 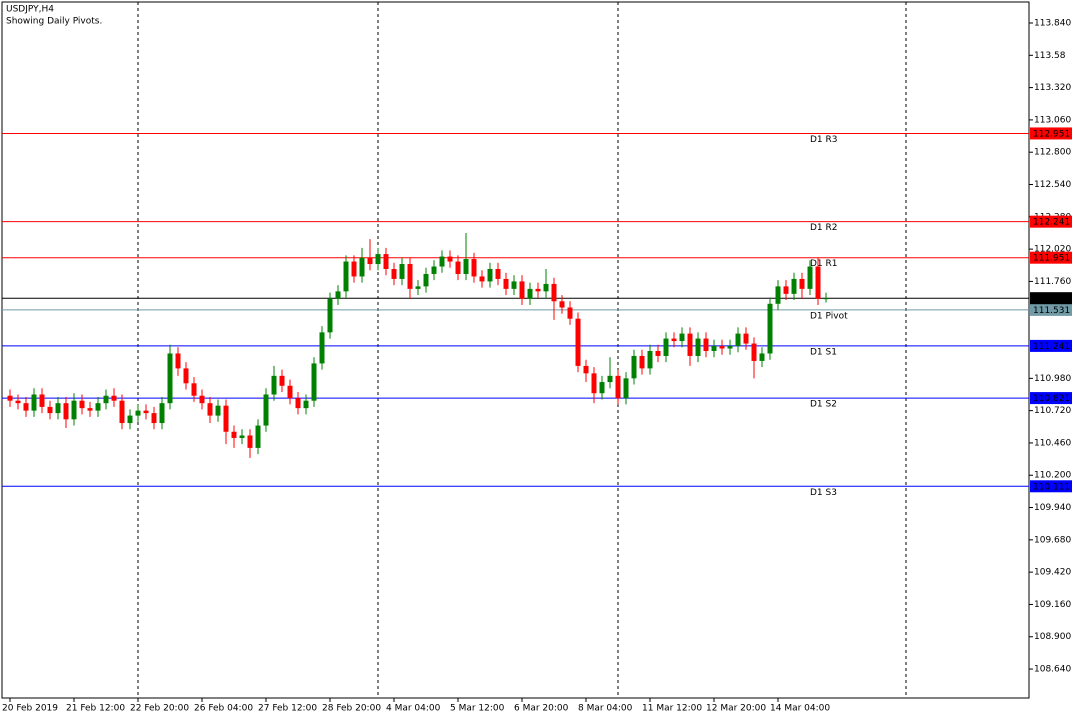 What do you see at coordinates (1052, 120) in the screenshot?
I see `y-tick-label: 113.060` at bounding box center [1052, 120].